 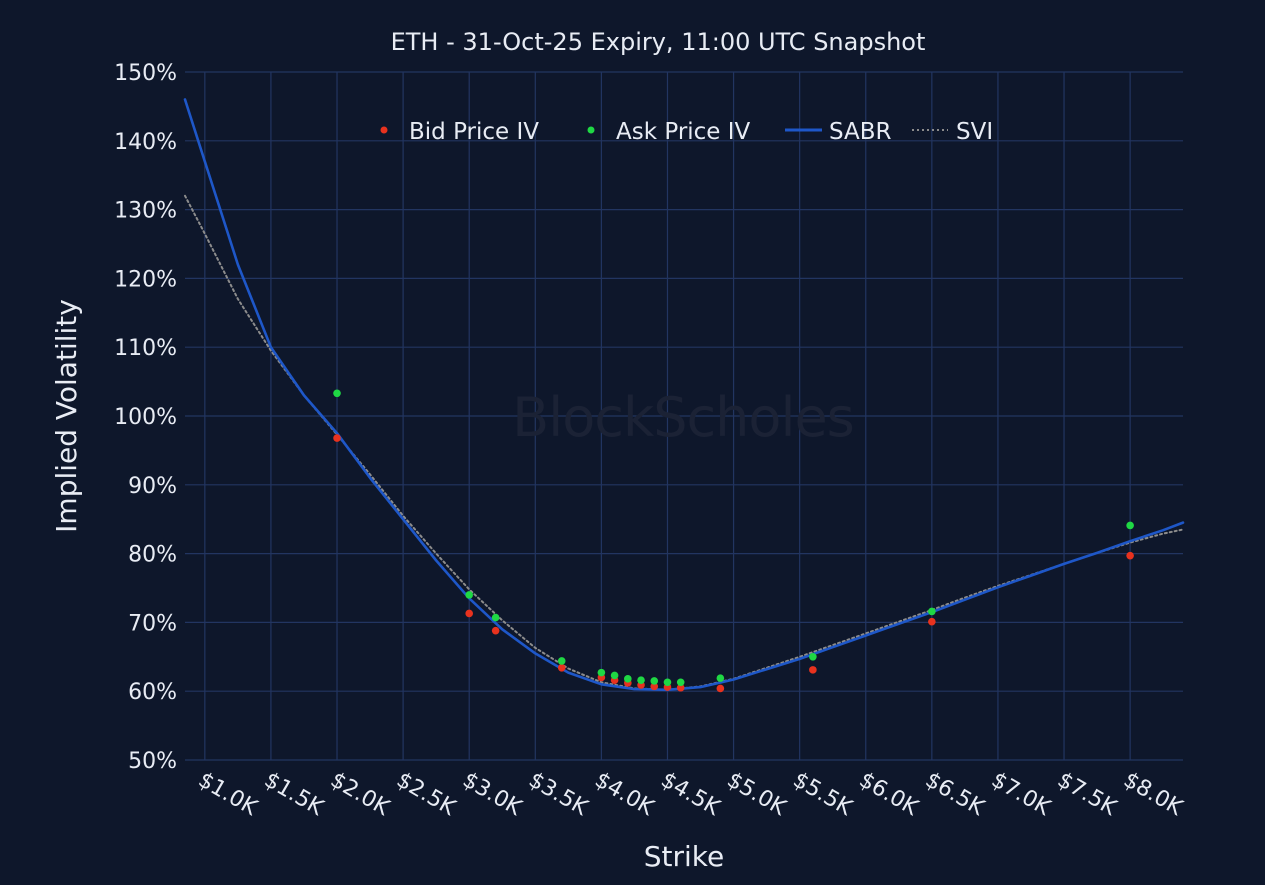 I want to click on legend-sabr-label: SABR, so click(x=860, y=132).